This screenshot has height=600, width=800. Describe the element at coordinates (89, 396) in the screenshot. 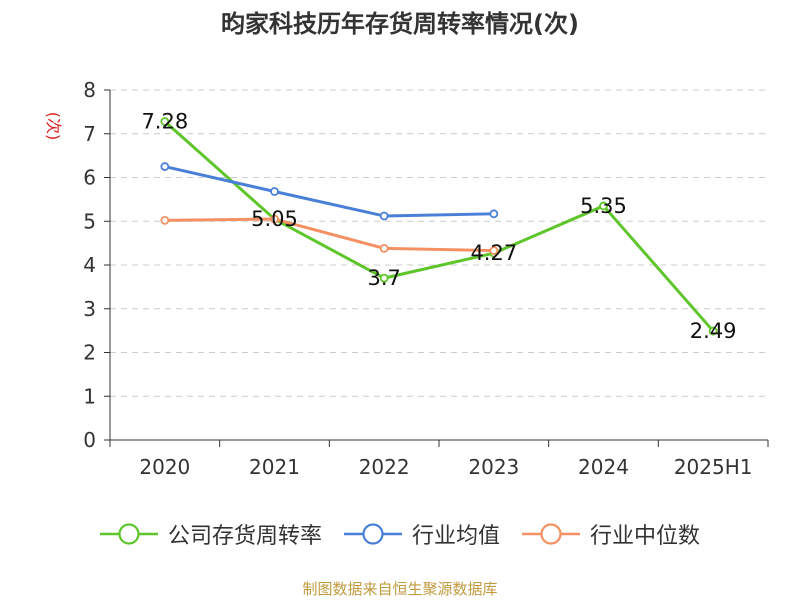

I see `y-tick-label: 1` at that location.